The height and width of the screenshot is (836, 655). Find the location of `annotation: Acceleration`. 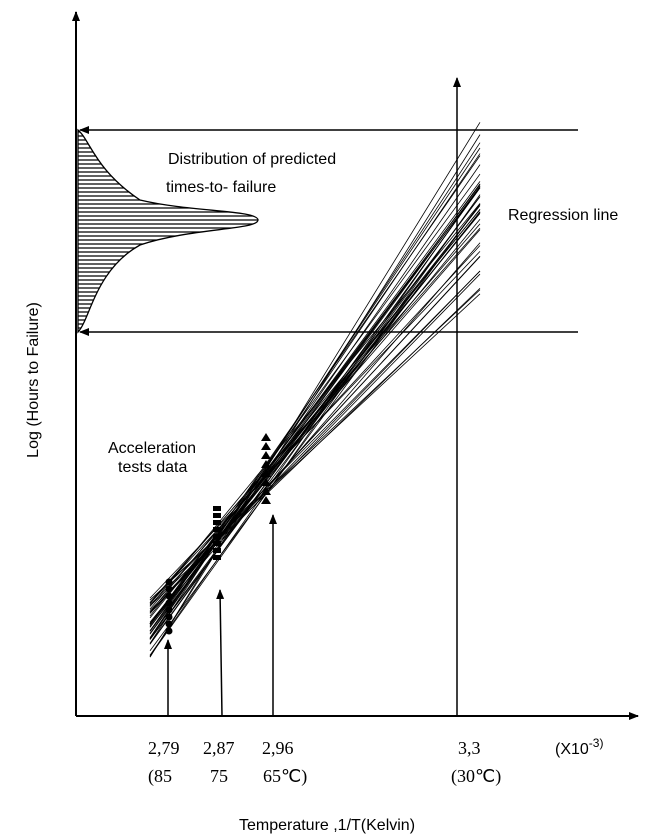

annotation: Acceleration is located at coordinates (152, 448).